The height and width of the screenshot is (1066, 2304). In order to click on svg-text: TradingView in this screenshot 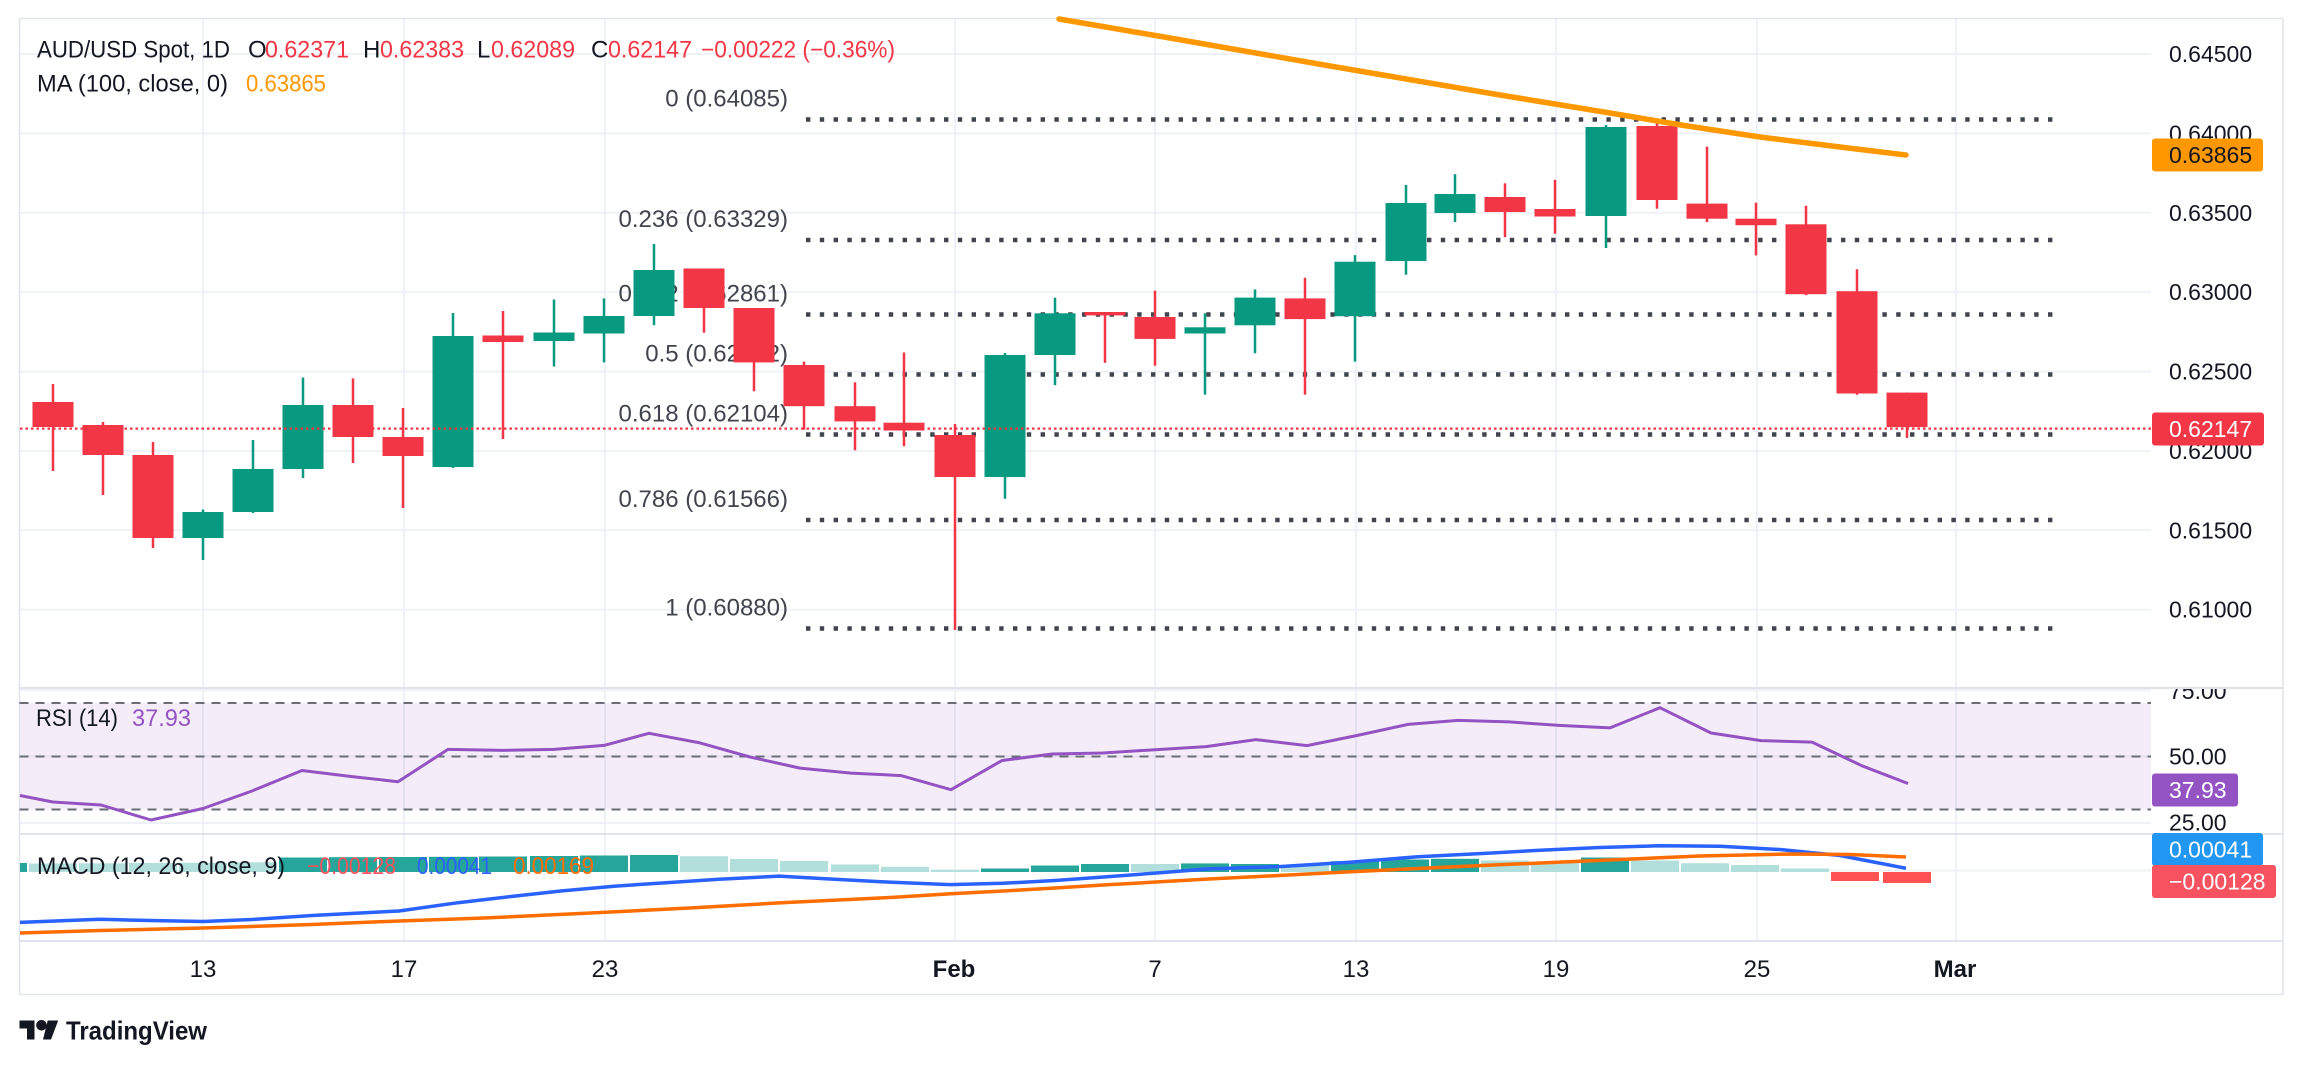, I will do `click(137, 1031)`.